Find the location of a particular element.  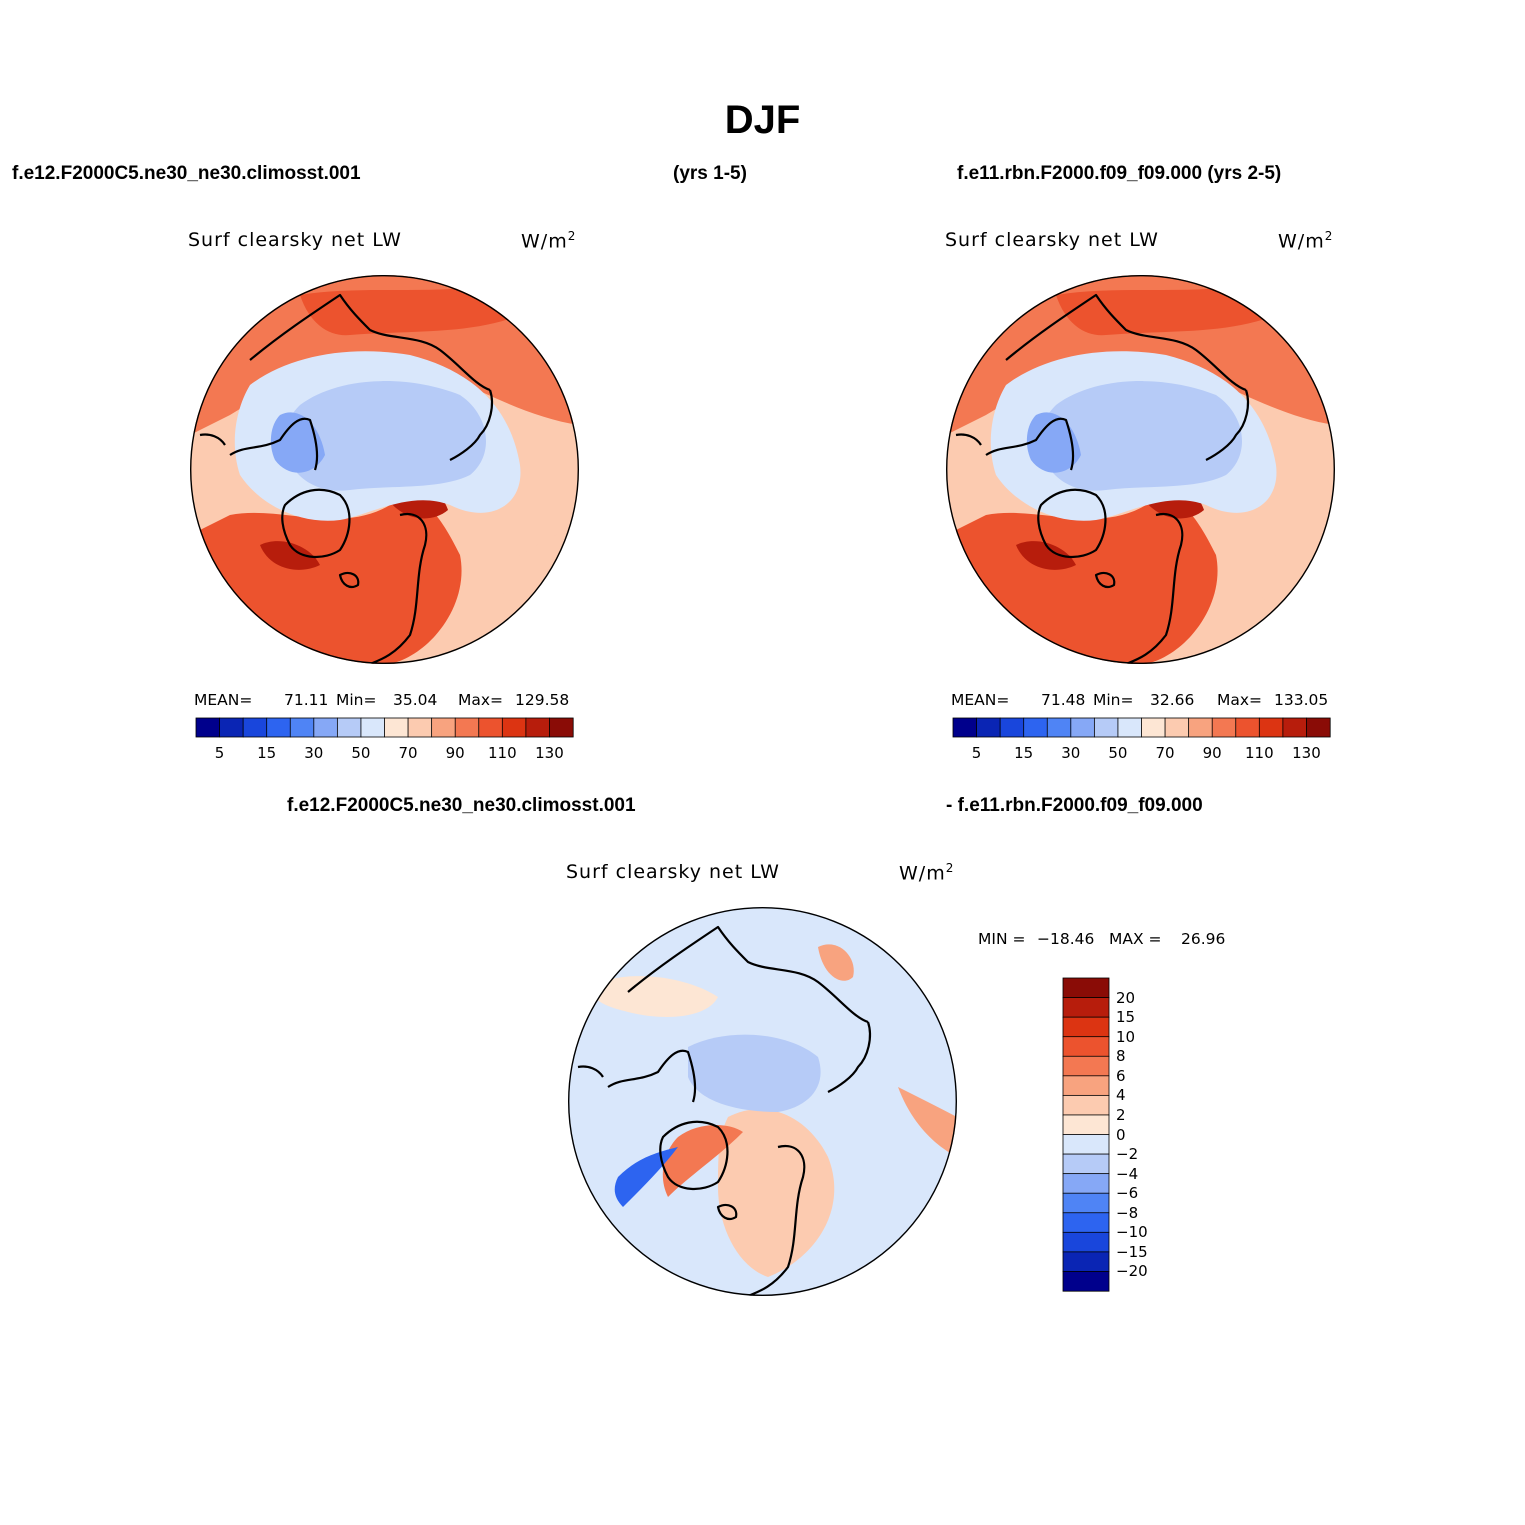

panel1-max-label: Max= is located at coordinates (481, 700).